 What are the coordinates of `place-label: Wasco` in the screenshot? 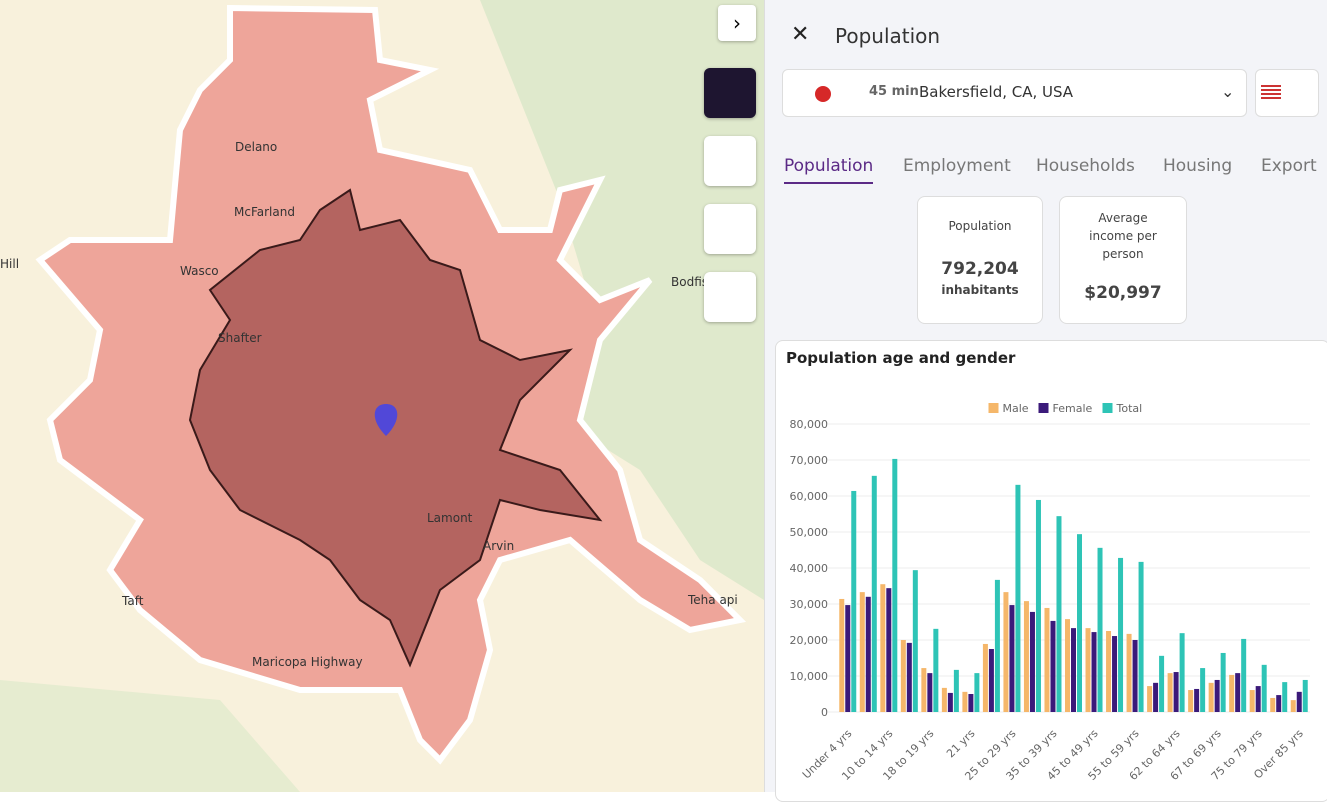 It's located at (199, 271).